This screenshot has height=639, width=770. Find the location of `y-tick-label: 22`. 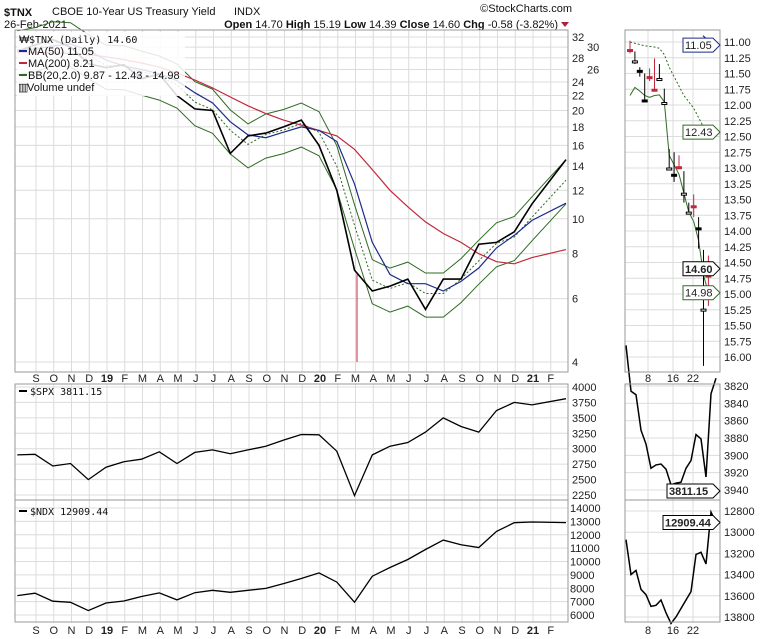

y-tick-label: 22 is located at coordinates (578, 97).